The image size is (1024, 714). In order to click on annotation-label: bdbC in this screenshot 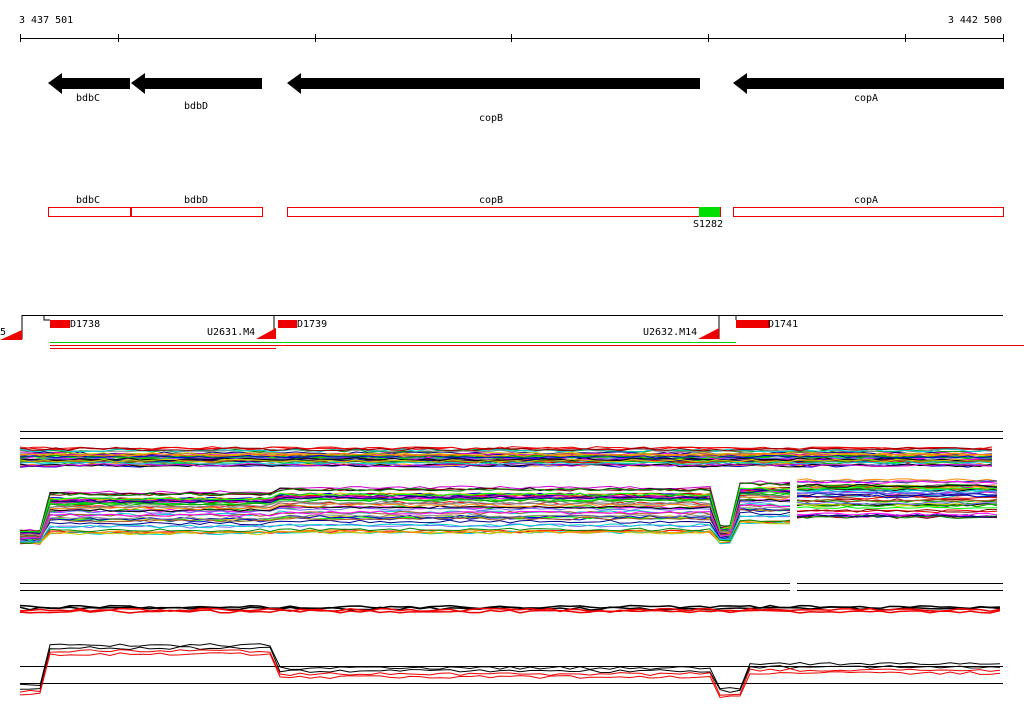, I will do `click(88, 200)`.